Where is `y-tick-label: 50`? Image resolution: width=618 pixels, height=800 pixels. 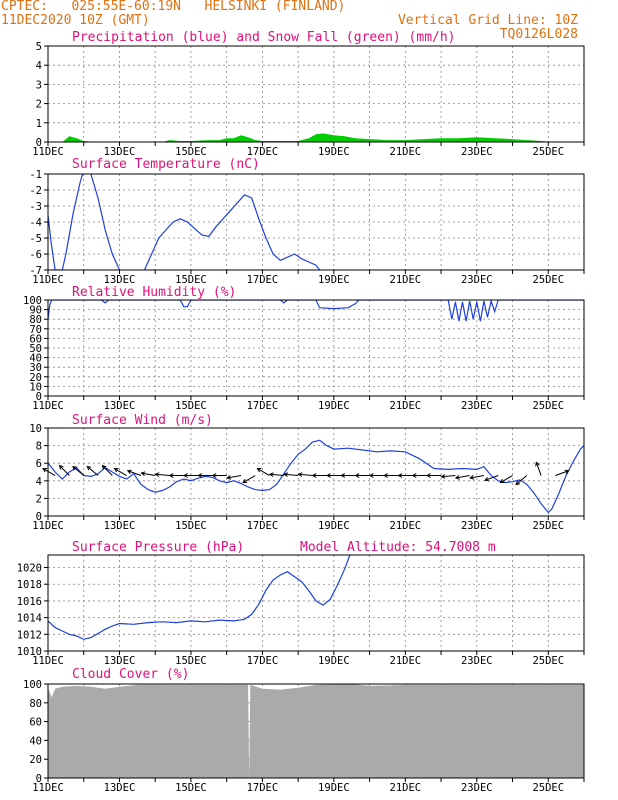
y-tick-label: 50 is located at coordinates (35, 349).